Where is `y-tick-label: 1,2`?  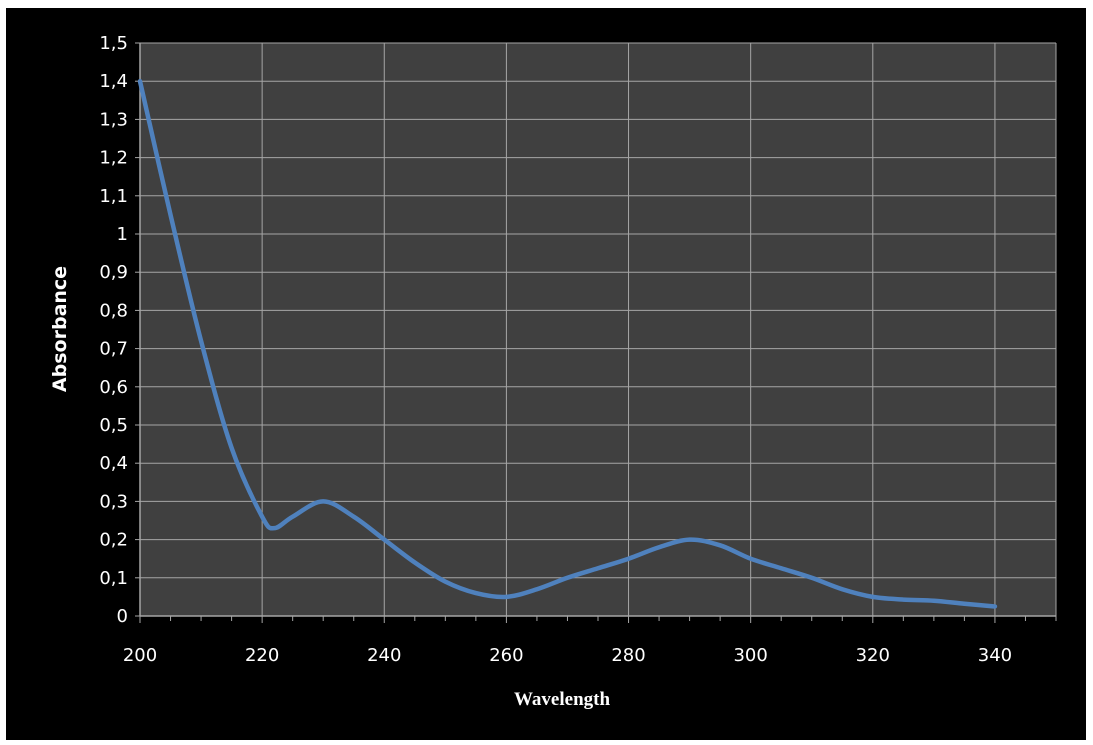 y-tick-label: 1,2 is located at coordinates (113, 158).